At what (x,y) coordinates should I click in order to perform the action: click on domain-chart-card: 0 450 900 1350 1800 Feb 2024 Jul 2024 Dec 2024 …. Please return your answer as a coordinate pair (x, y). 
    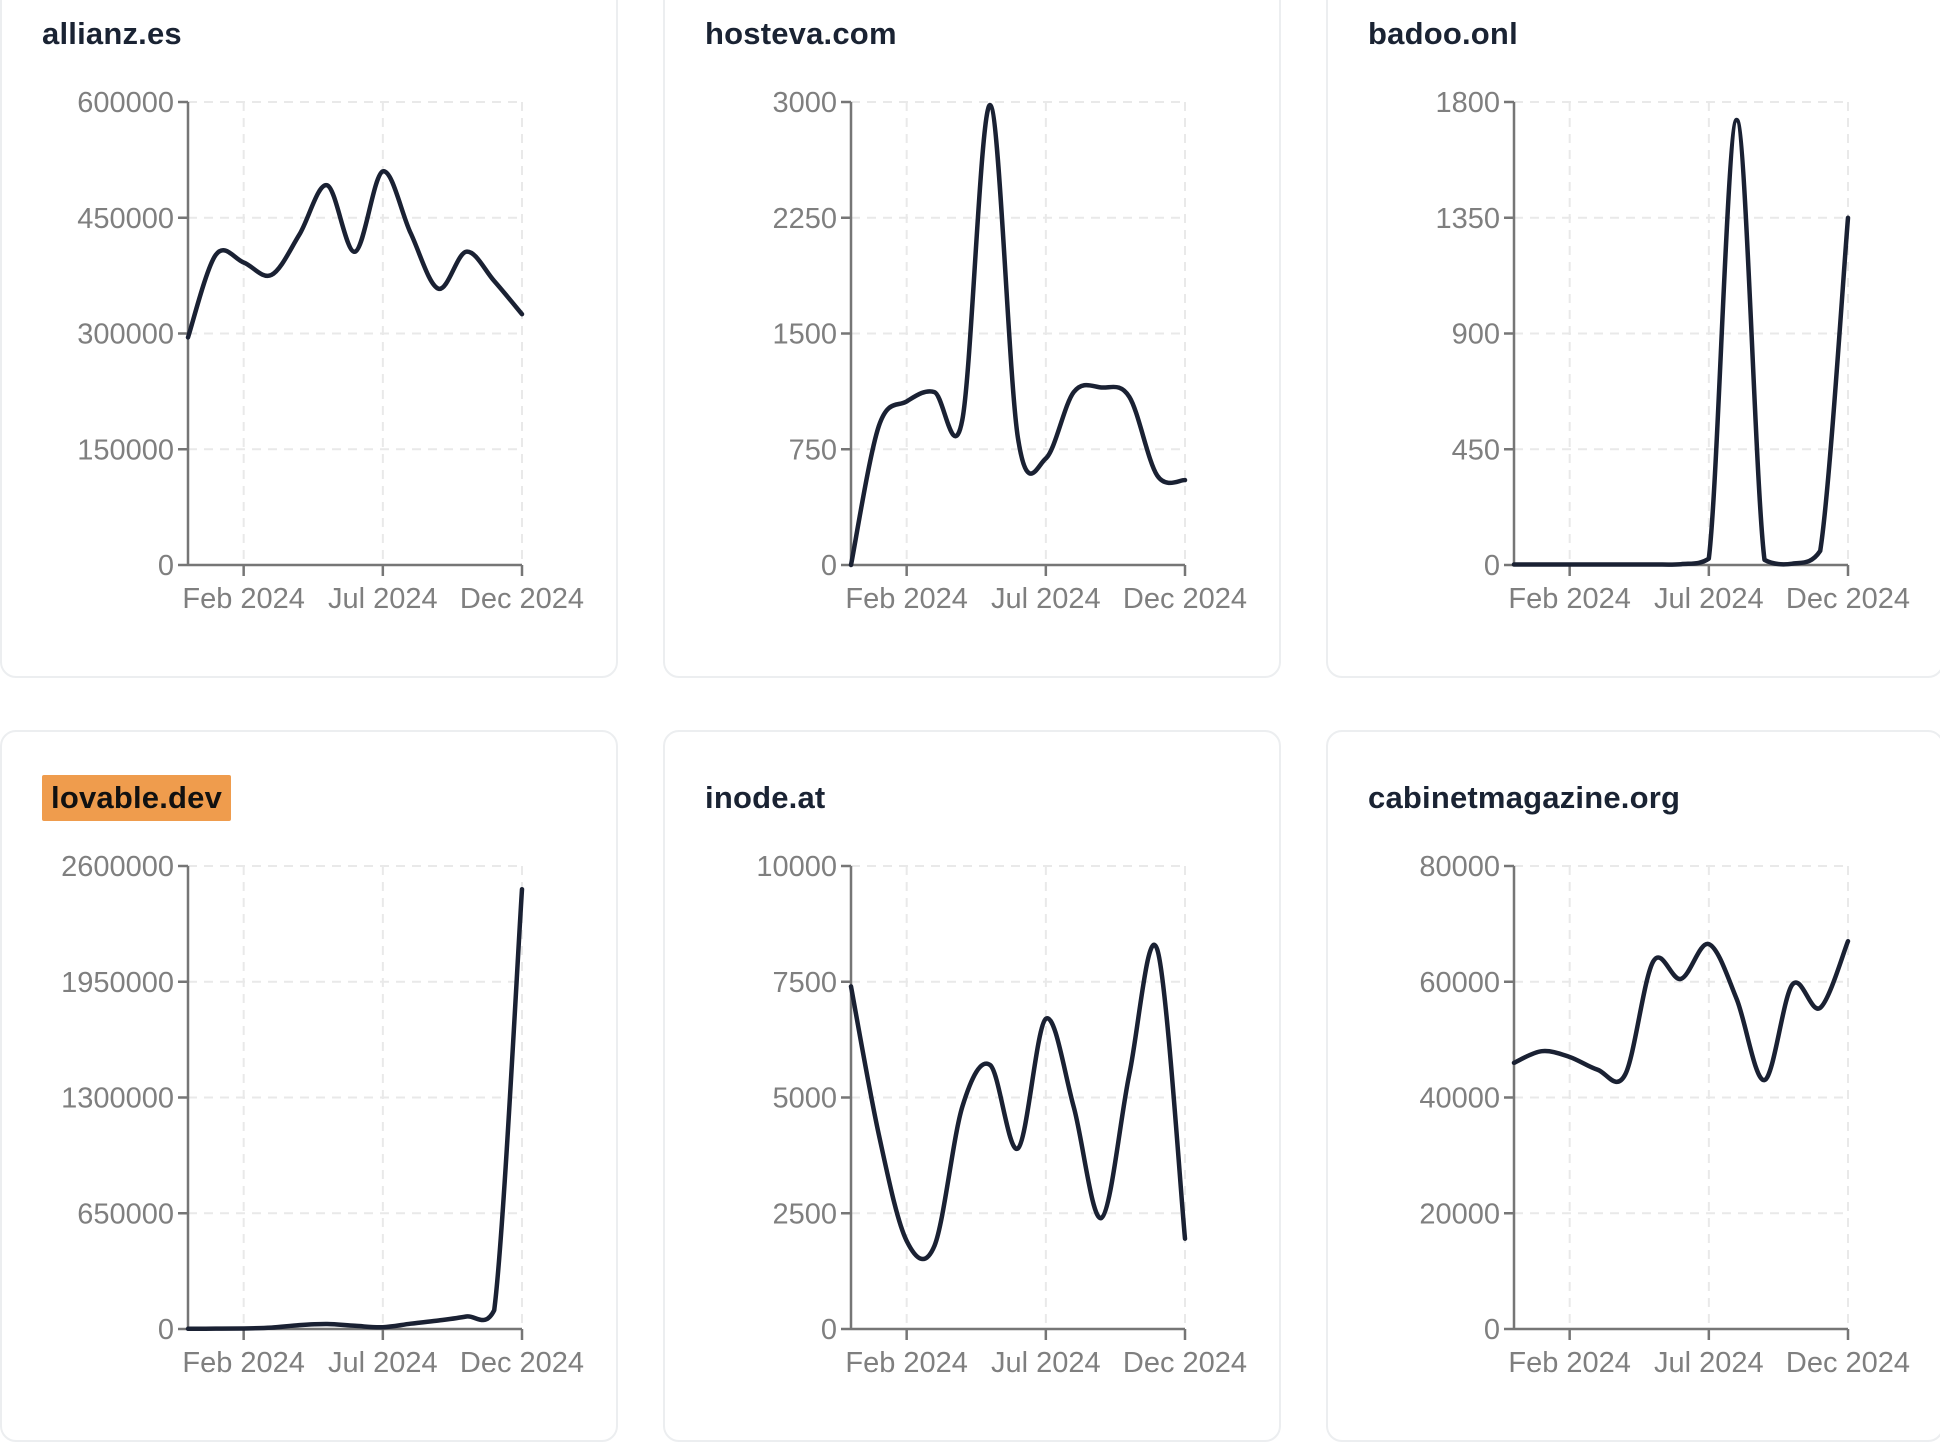
    Looking at the image, I should click on (1633, 339).